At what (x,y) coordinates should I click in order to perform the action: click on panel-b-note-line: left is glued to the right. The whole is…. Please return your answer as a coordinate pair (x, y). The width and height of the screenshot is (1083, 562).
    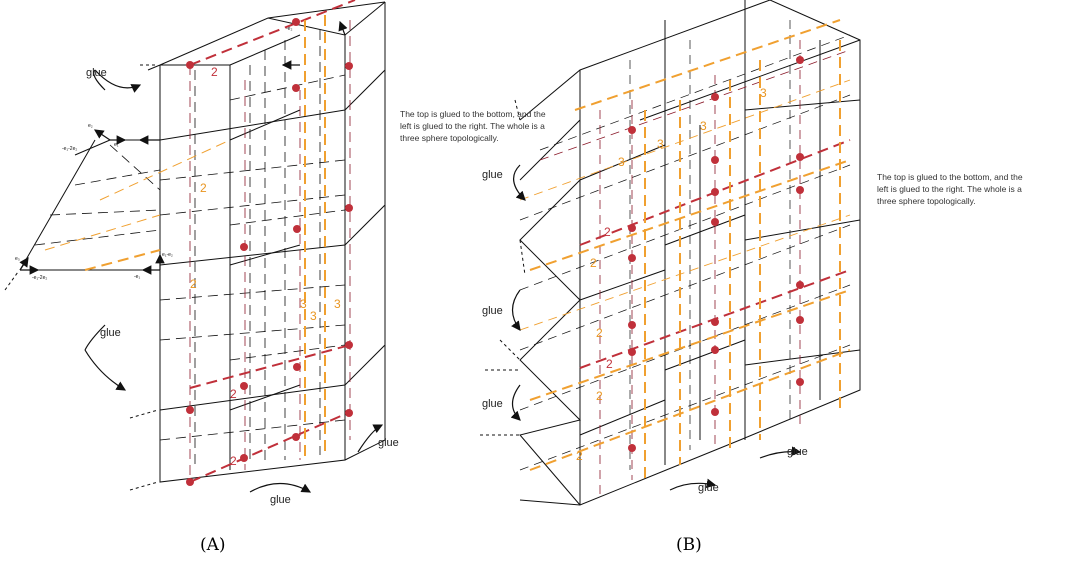
    Looking at the image, I should click on (472, 126).